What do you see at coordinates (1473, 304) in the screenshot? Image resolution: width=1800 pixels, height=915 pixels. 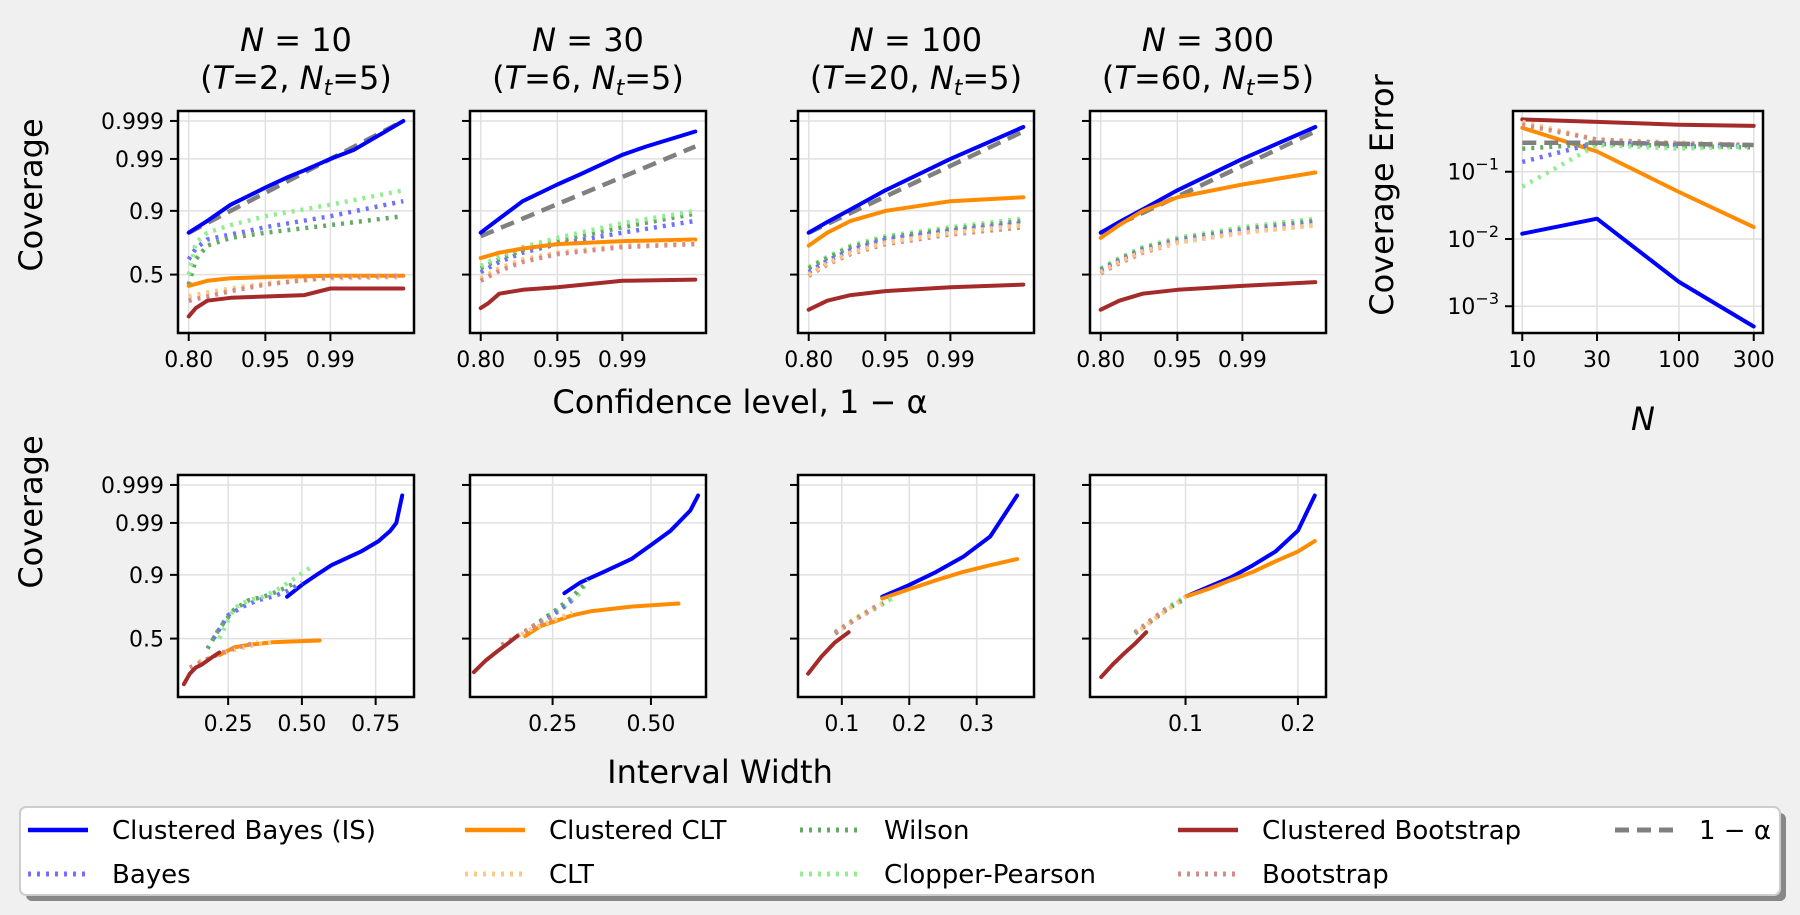 I see `y-tick-label: 10⁻³` at bounding box center [1473, 304].